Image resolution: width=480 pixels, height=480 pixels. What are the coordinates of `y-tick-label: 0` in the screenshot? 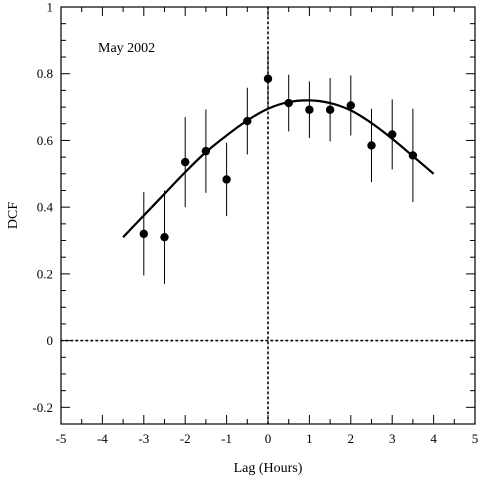 It's located at (50, 340).